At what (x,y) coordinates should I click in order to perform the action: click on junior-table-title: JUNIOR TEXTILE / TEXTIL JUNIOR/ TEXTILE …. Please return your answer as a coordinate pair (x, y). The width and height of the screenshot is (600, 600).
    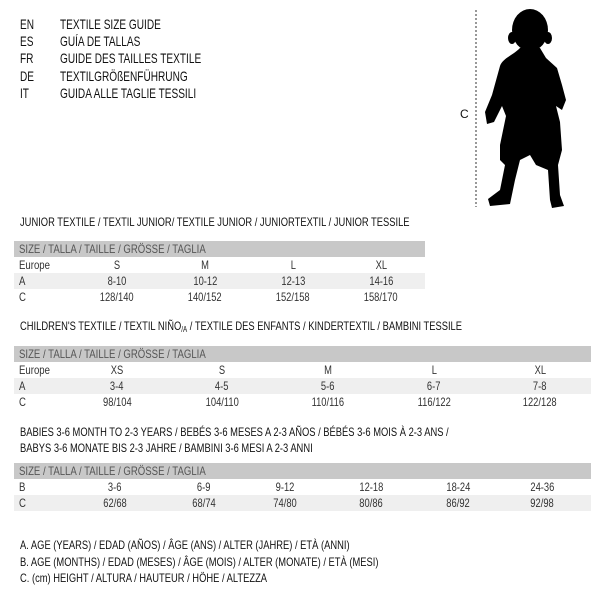
    Looking at the image, I should click on (215, 222).